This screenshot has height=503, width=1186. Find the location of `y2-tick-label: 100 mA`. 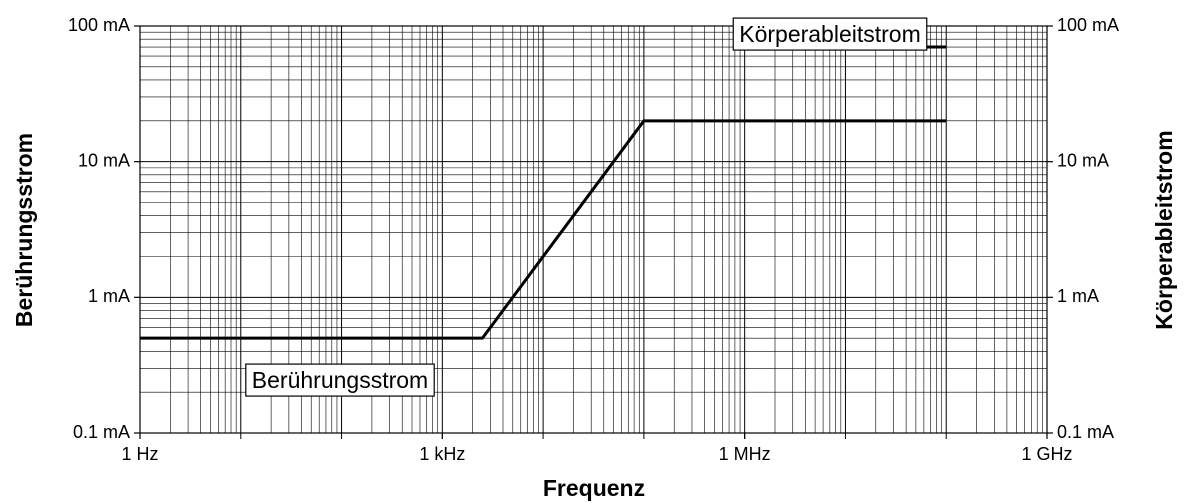

y2-tick-label: 100 mA is located at coordinates (1088, 25).